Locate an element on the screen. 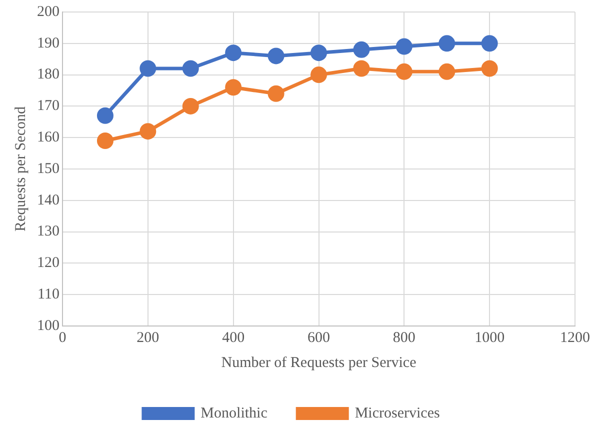  x-tick-label: 600 is located at coordinates (319, 338).